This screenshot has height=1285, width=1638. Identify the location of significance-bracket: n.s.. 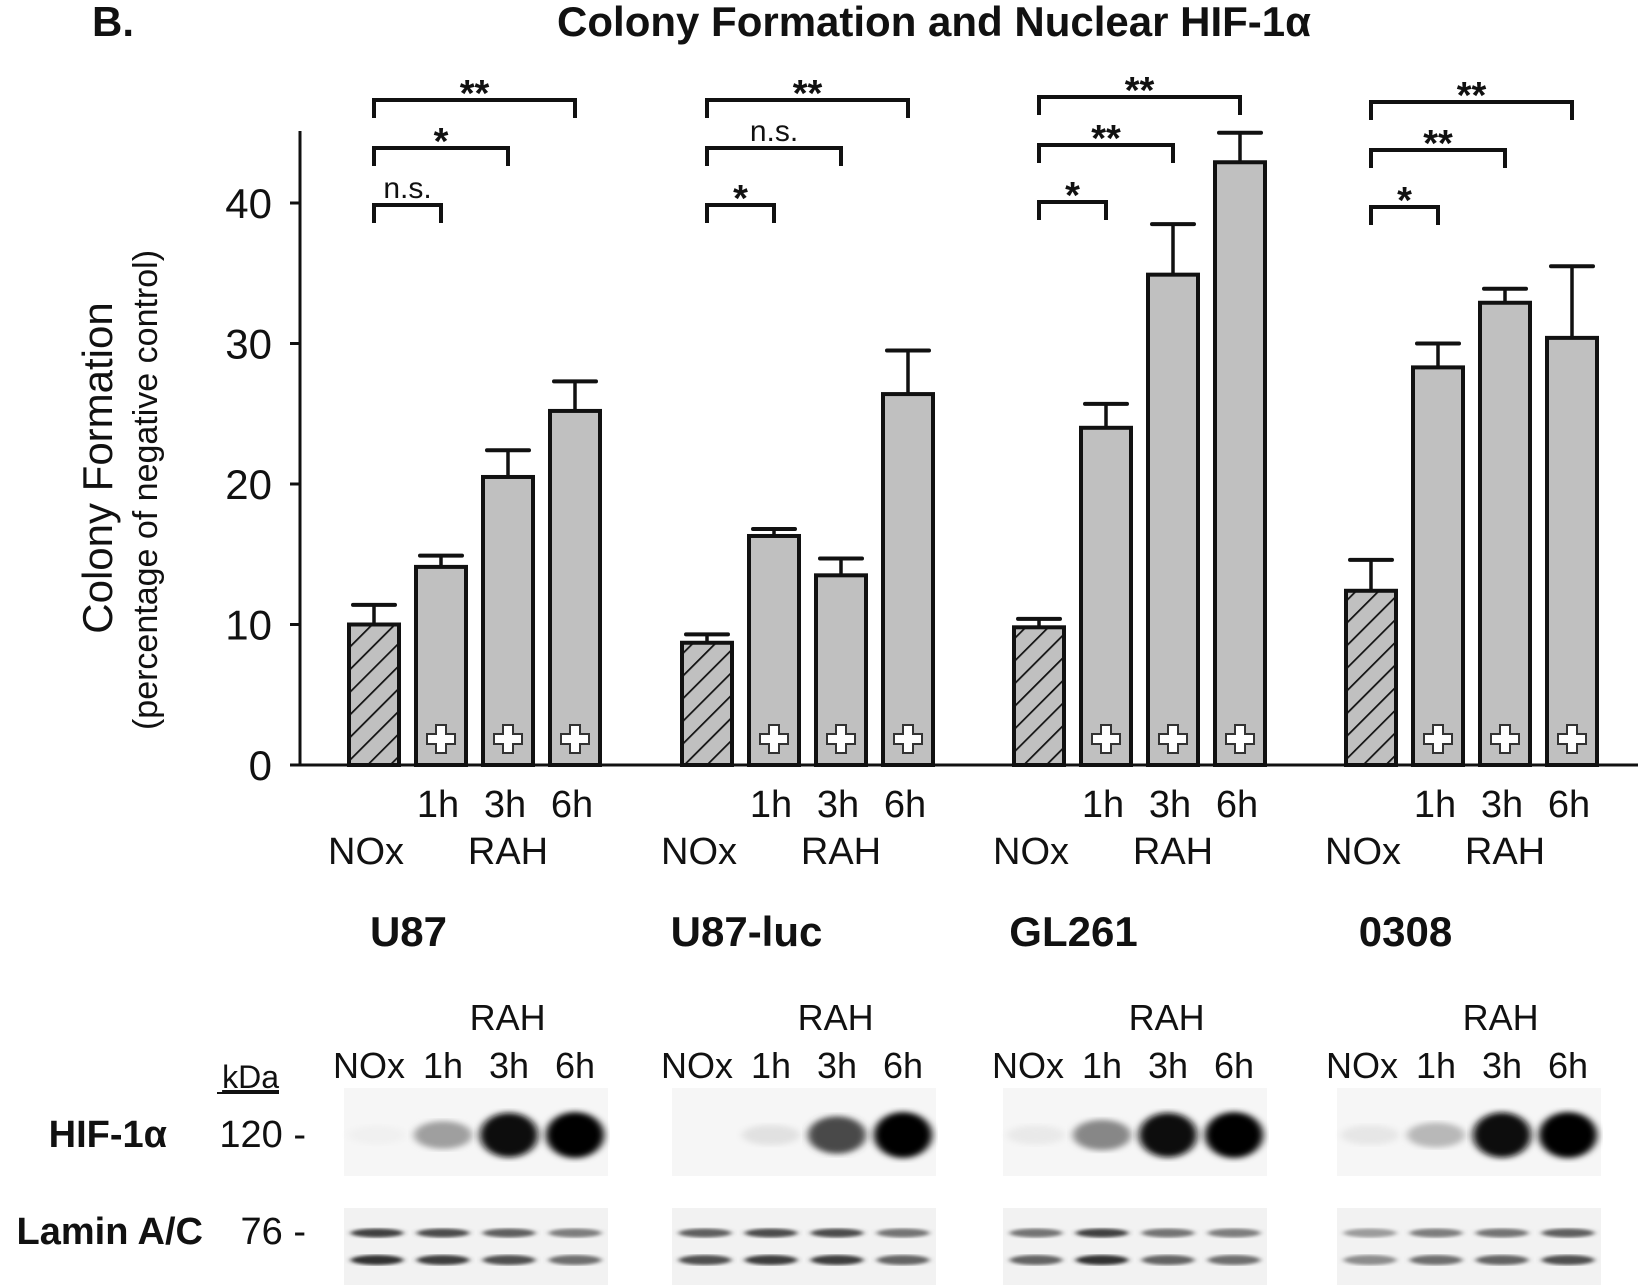
(407, 197).